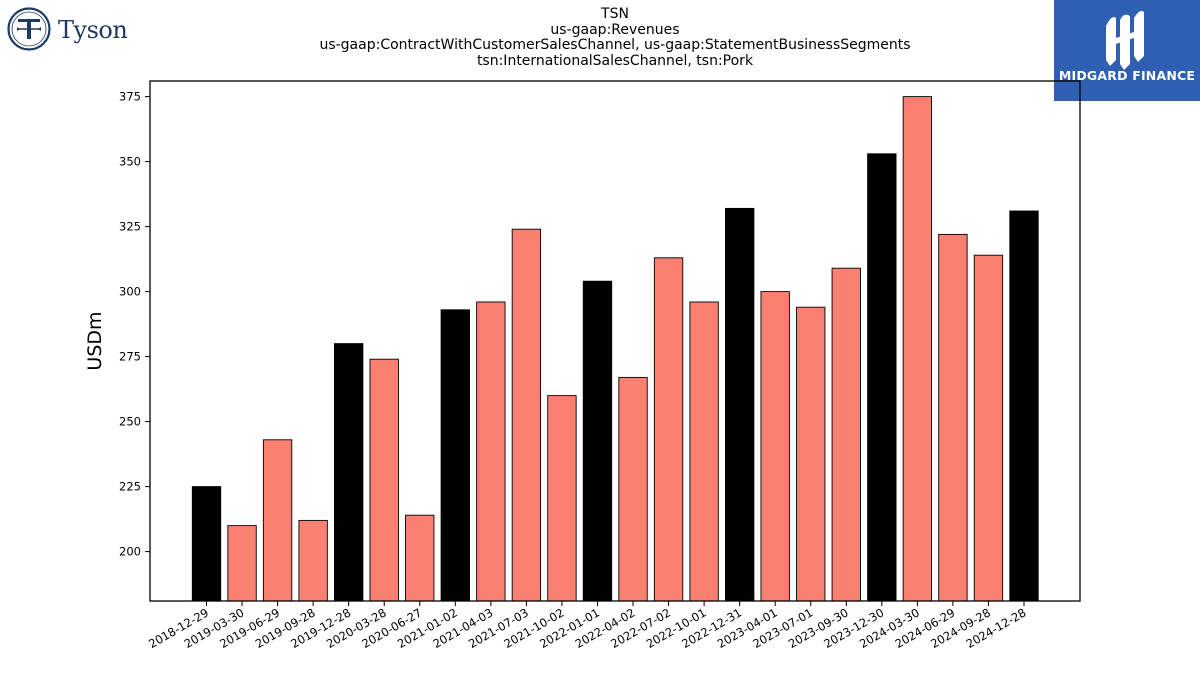  I want to click on tyson-t-emblem-icon, so click(29, 29).